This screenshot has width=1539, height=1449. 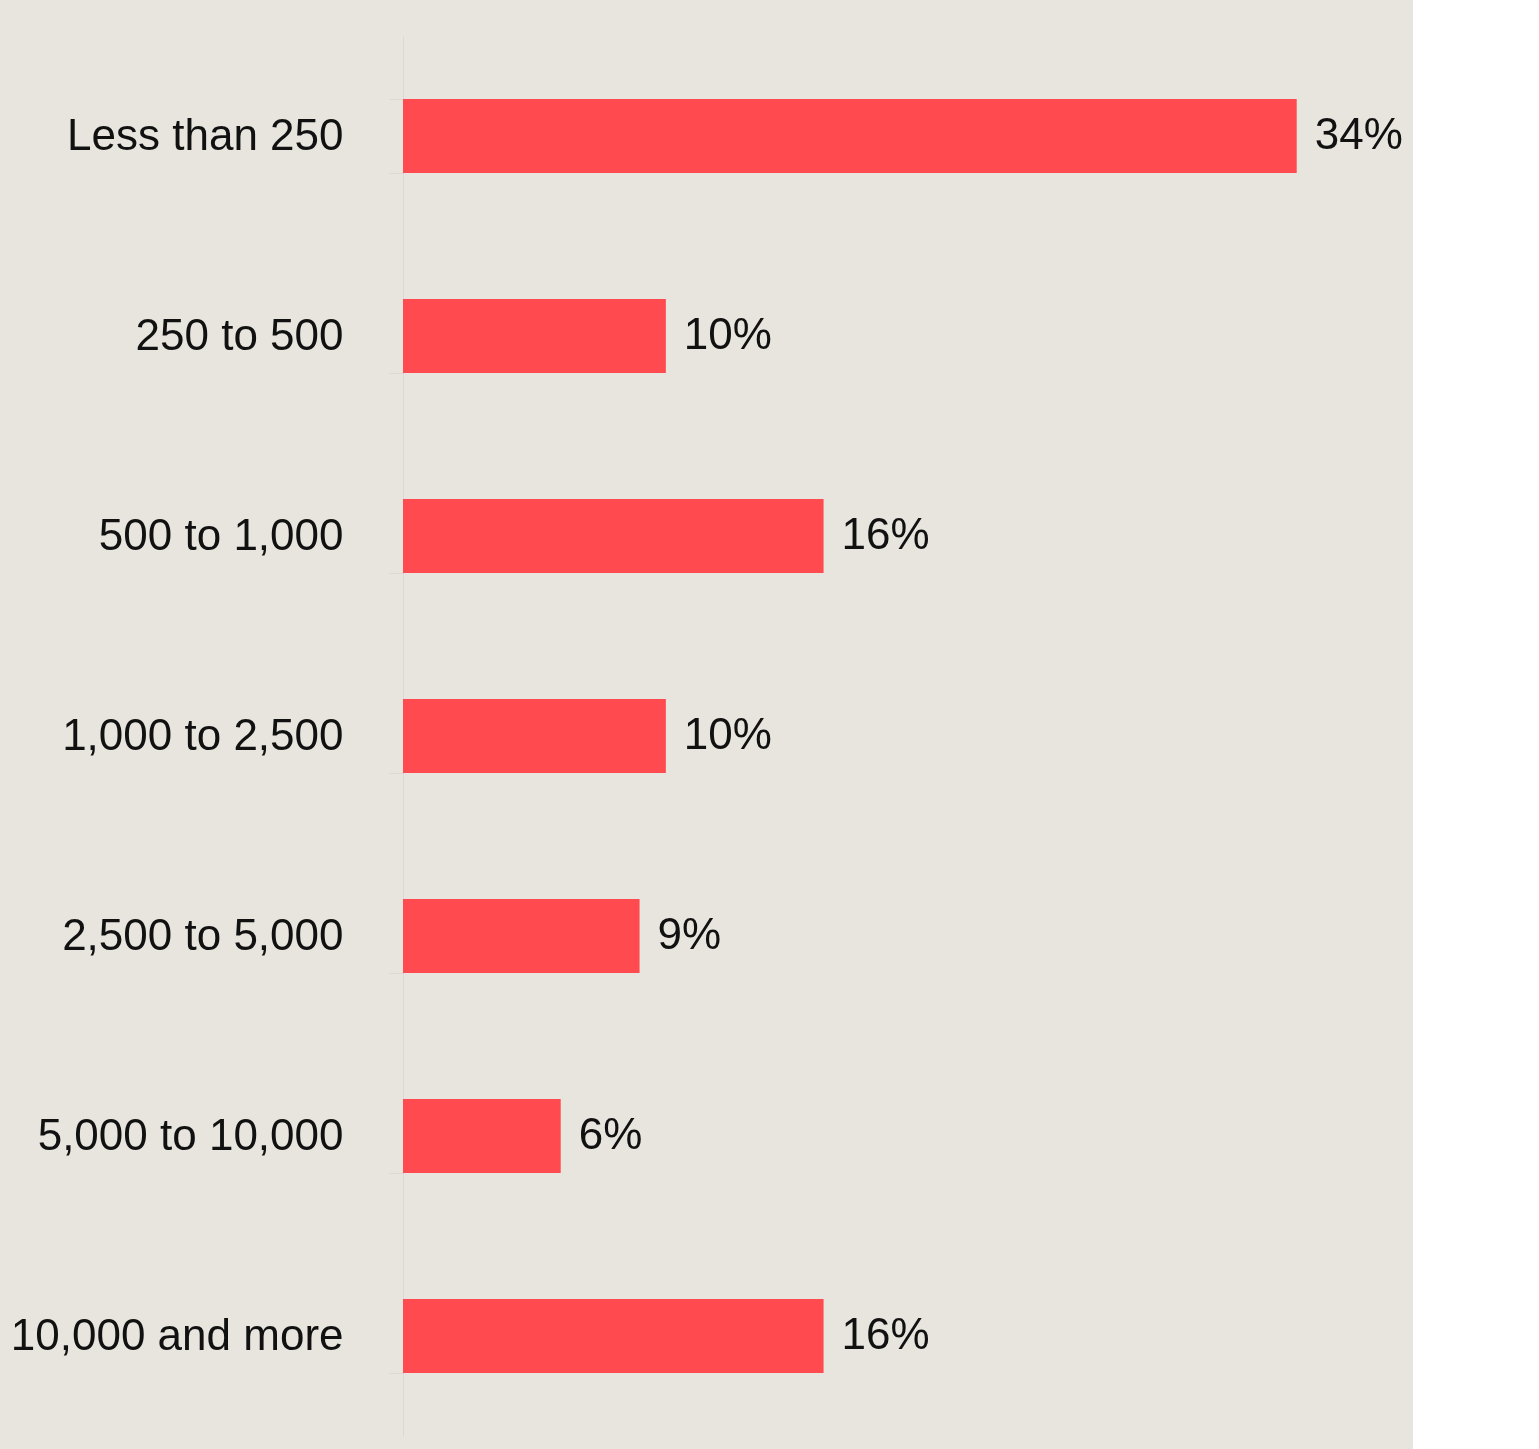 I want to click on y-tick-label: 250 to 500, so click(x=239, y=334).